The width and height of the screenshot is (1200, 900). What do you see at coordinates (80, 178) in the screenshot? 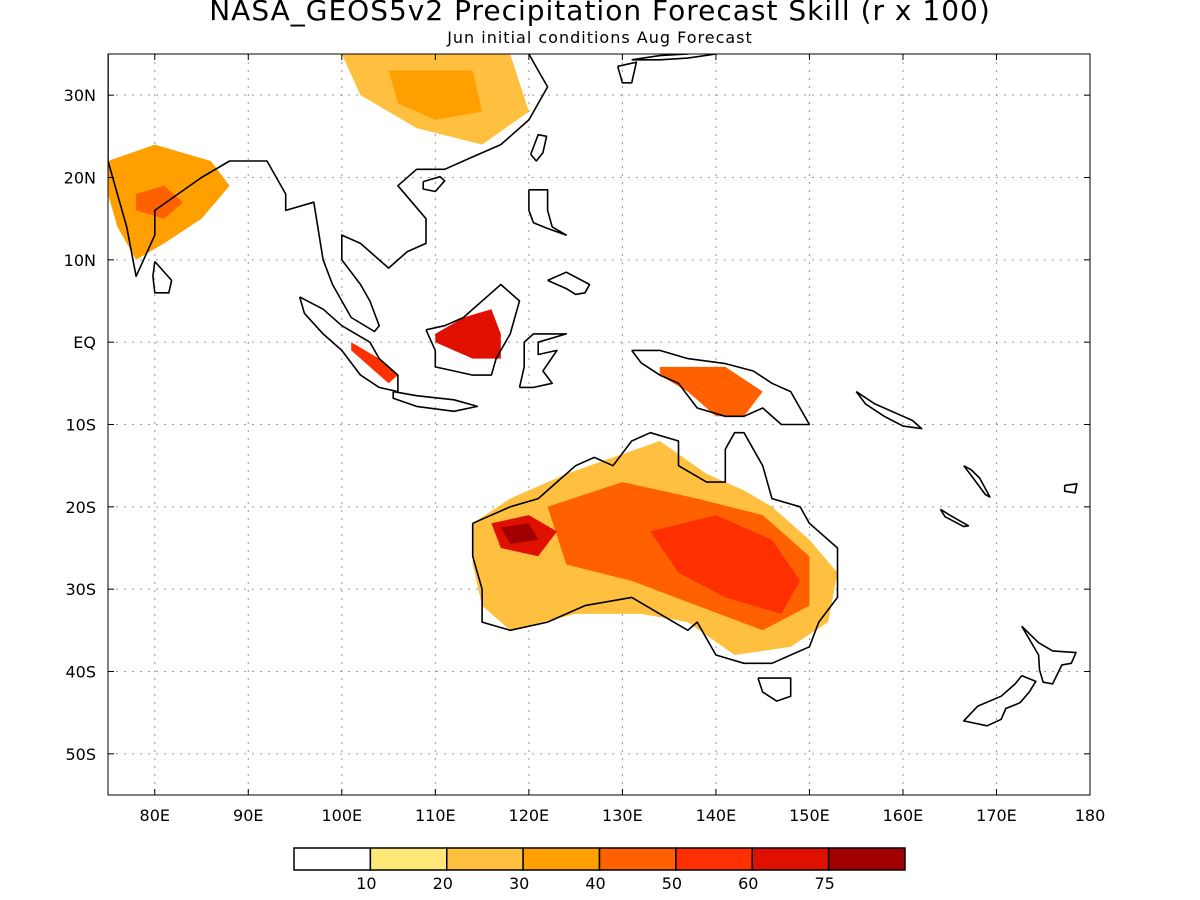
I see `lat-tick-label: 20N` at bounding box center [80, 178].